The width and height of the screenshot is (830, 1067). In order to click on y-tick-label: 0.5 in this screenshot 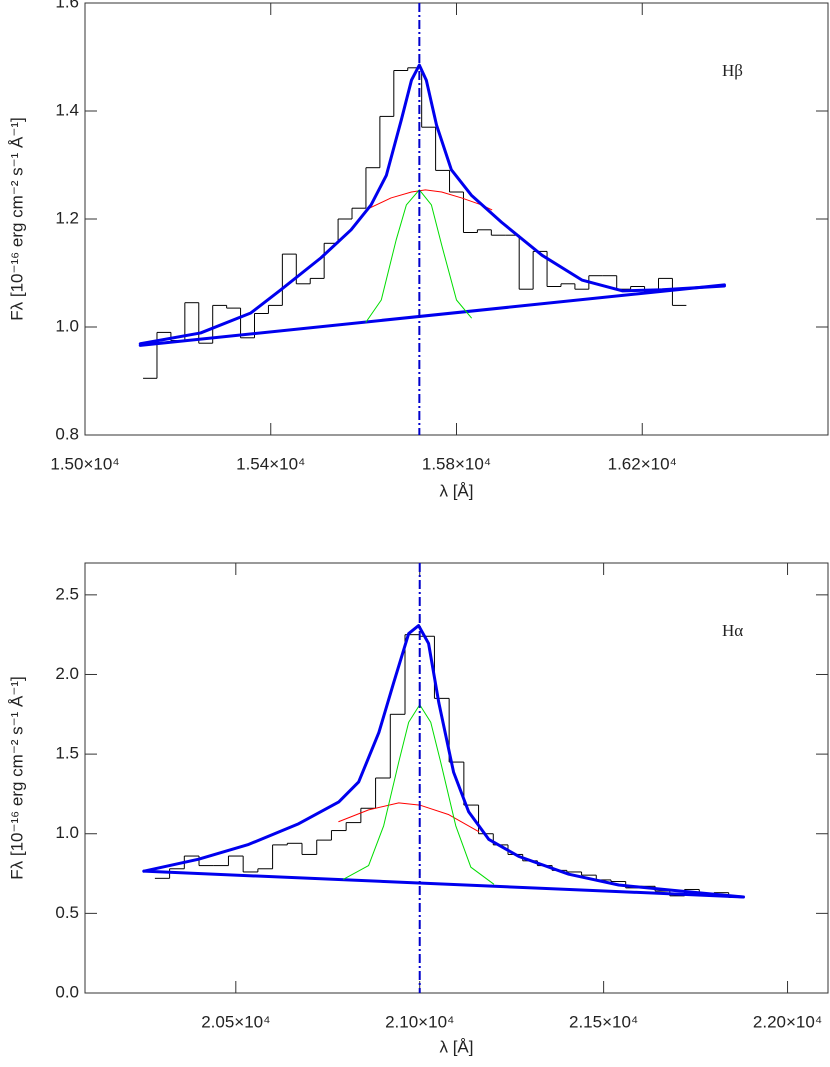, I will do `click(67, 912)`.